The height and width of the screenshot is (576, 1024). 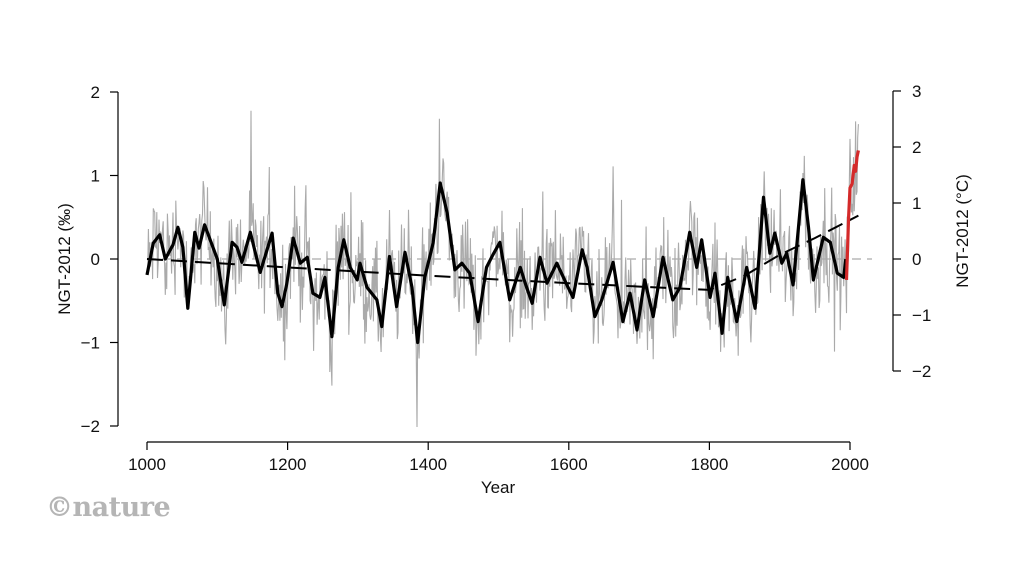 I want to click on y-tick-label-right: −1, so click(x=921, y=315).